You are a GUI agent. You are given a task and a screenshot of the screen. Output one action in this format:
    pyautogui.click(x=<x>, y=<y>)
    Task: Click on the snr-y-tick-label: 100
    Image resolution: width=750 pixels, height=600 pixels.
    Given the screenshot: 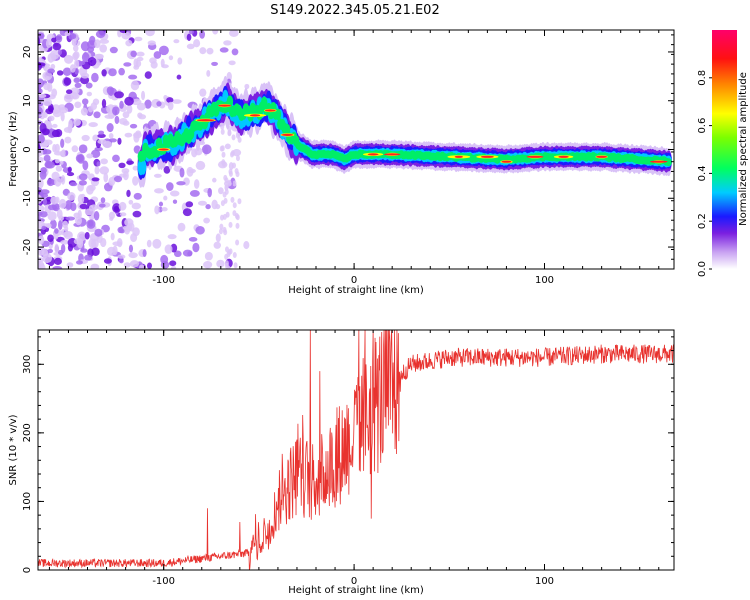 What is the action you would take?
    pyautogui.click(x=27, y=501)
    